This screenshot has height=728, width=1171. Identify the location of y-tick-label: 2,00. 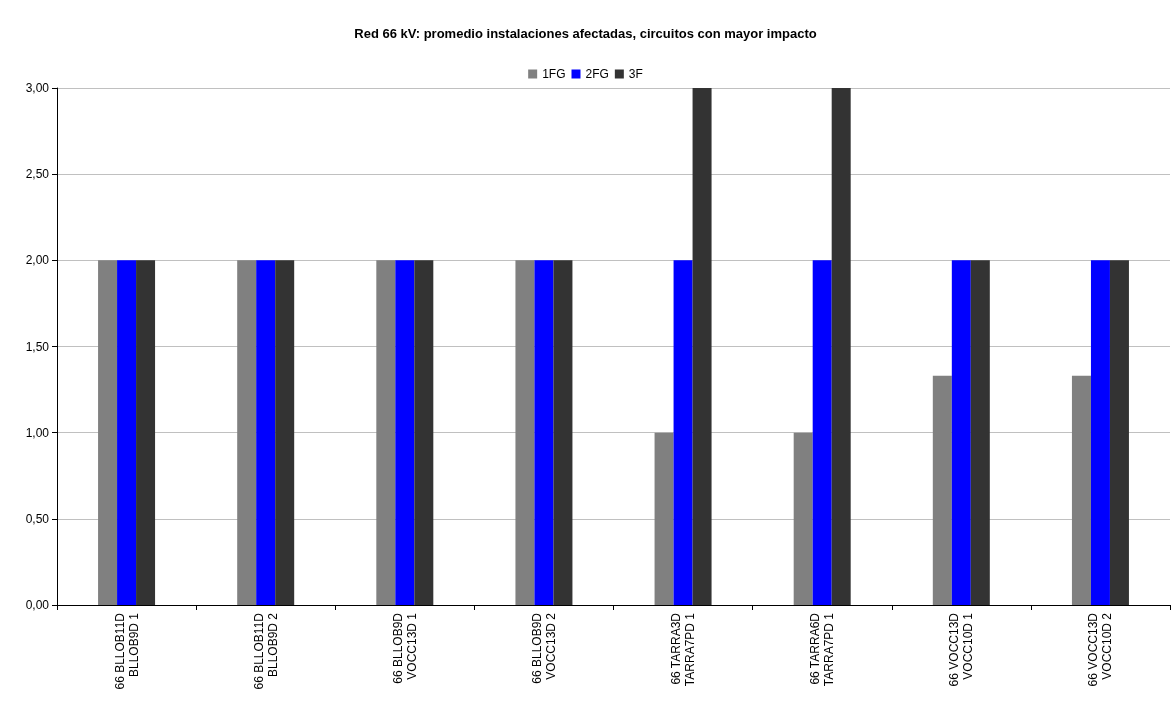
(37, 260).